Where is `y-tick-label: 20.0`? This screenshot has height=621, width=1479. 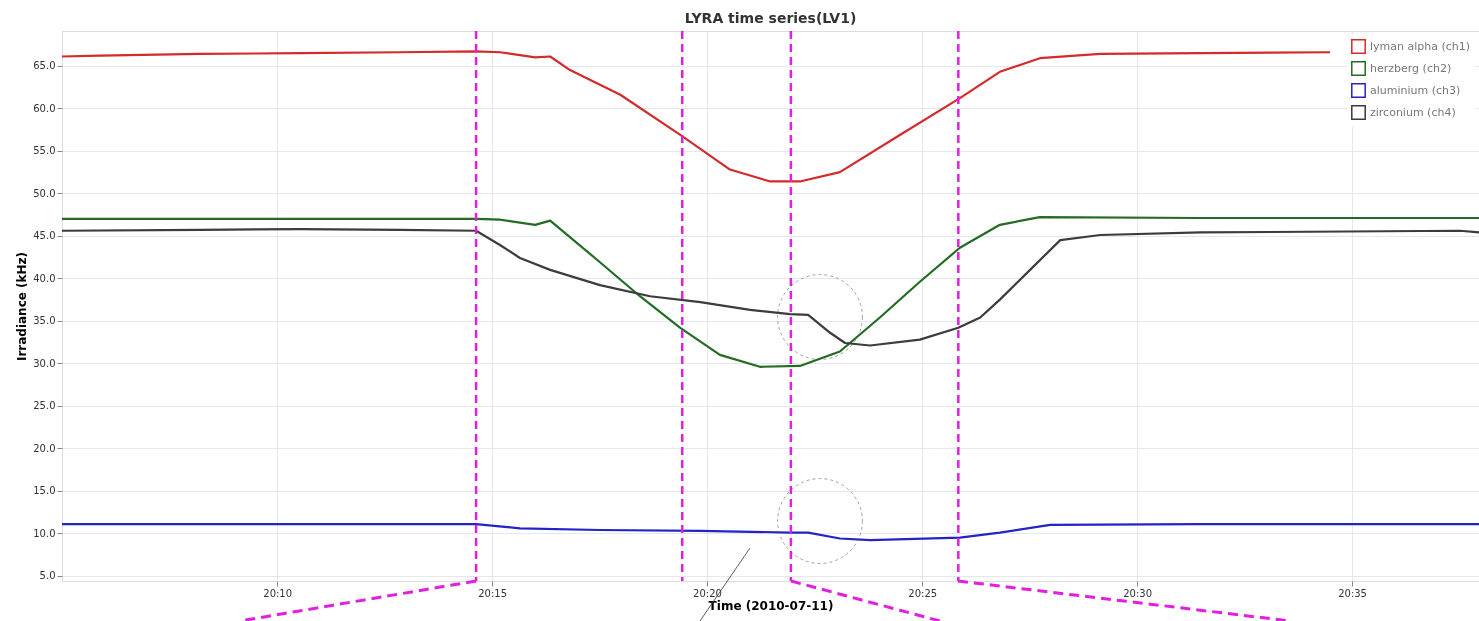
y-tick-label: 20.0 is located at coordinates (44, 448).